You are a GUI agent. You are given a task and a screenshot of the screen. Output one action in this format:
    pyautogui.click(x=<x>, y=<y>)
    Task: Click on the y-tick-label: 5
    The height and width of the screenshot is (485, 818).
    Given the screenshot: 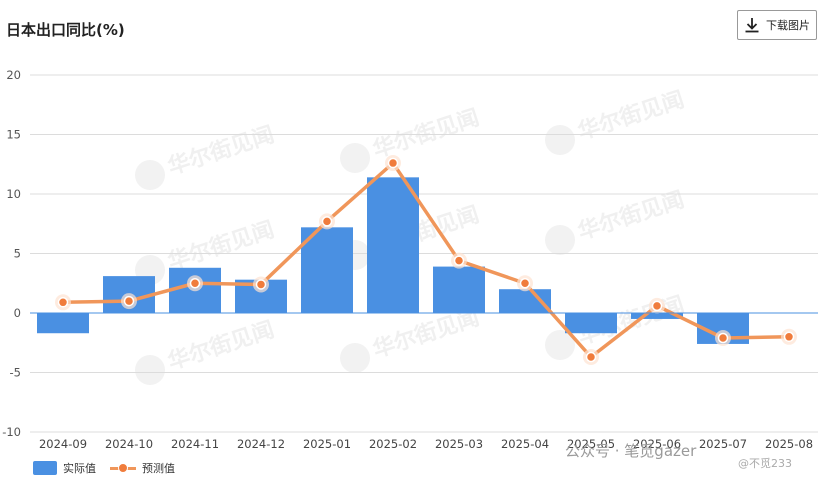 What is the action you would take?
    pyautogui.click(x=17, y=254)
    